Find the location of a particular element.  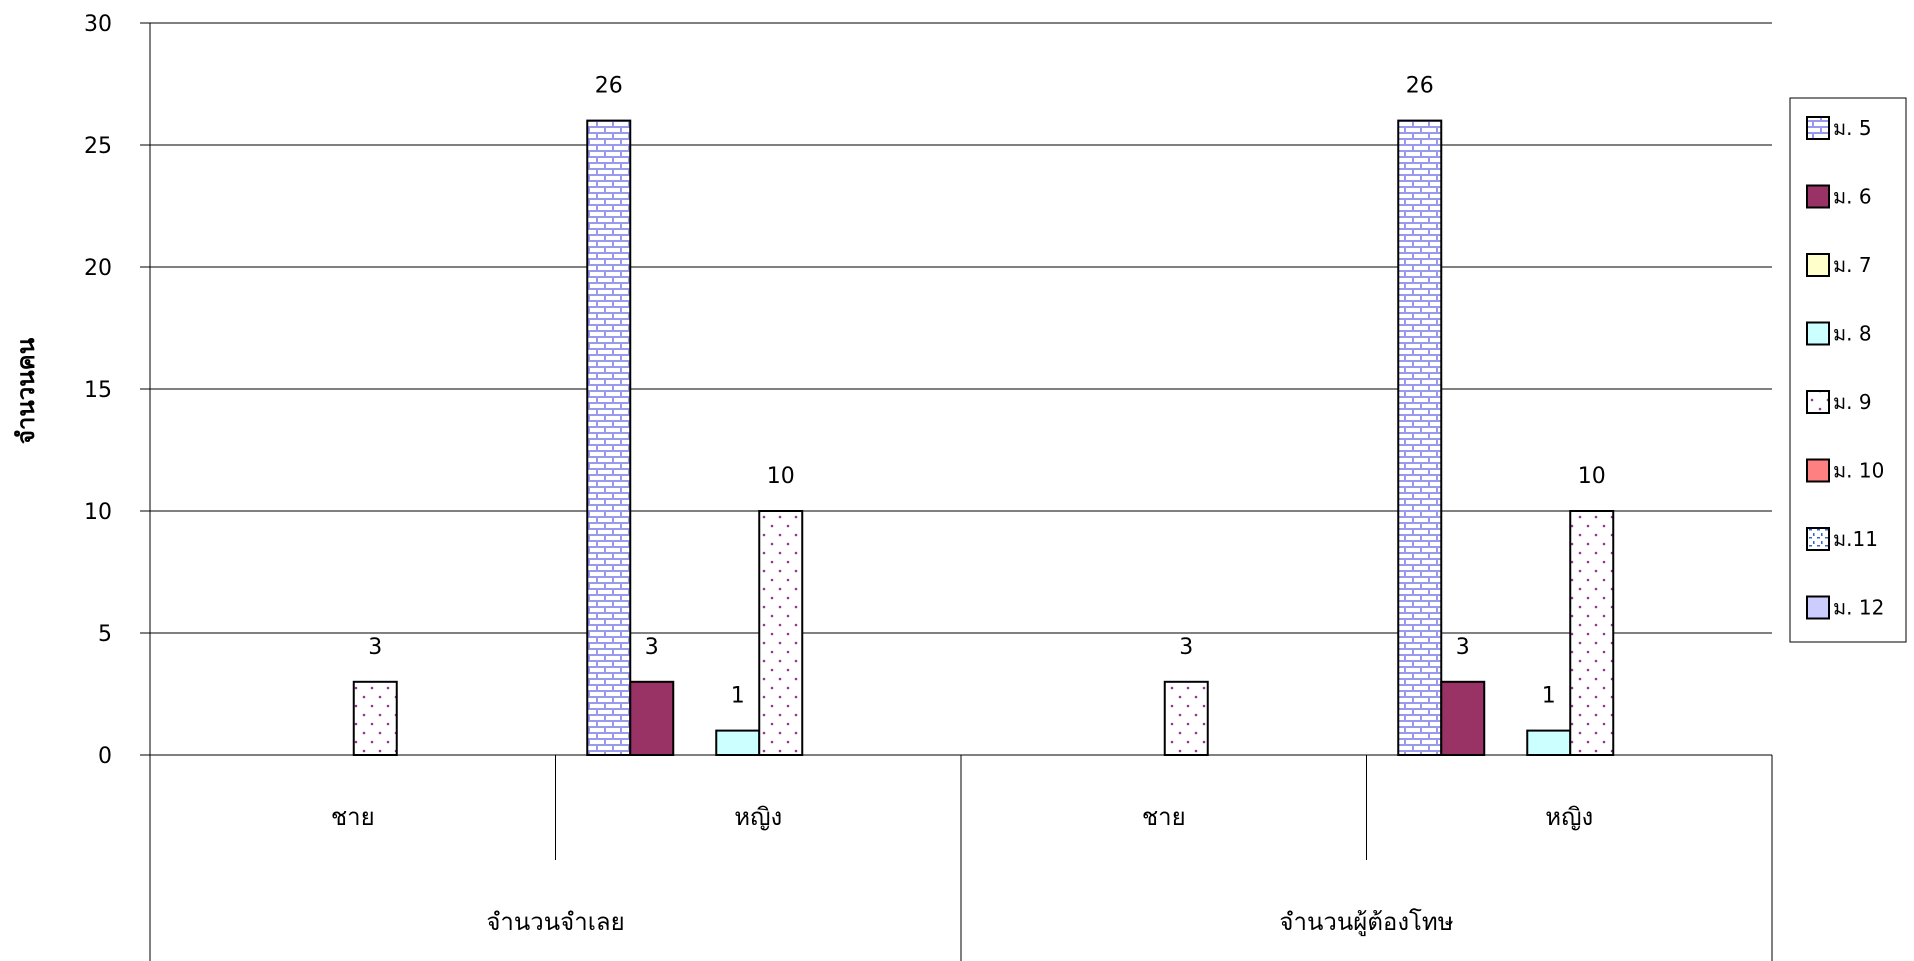

legend-entry-label: ม. 9 is located at coordinates (1852, 402).